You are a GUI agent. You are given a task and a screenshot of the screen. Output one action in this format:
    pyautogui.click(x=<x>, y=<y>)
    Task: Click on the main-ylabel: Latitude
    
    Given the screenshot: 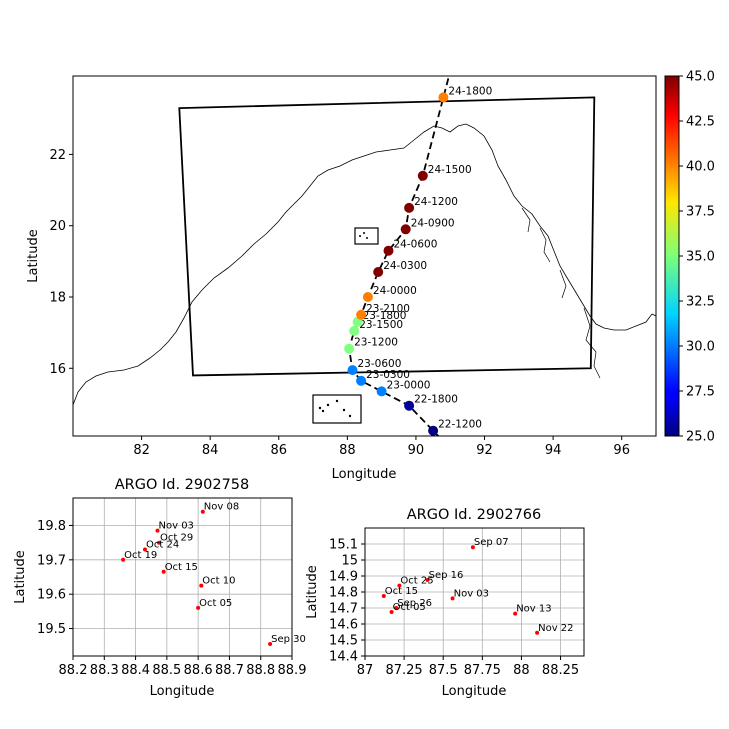 What is the action you would take?
    pyautogui.click(x=33, y=256)
    